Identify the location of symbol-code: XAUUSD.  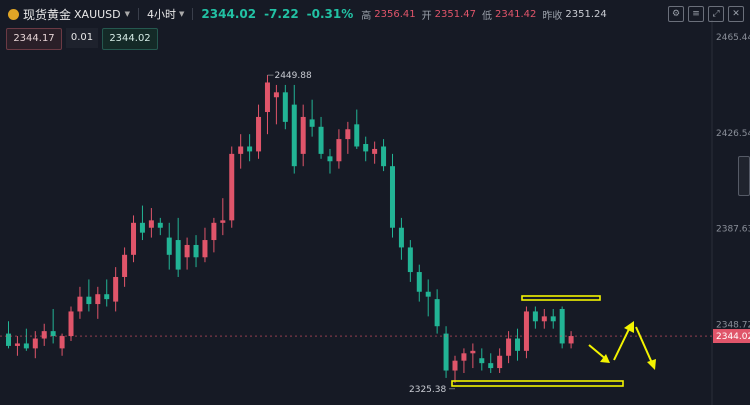
(97, 14).